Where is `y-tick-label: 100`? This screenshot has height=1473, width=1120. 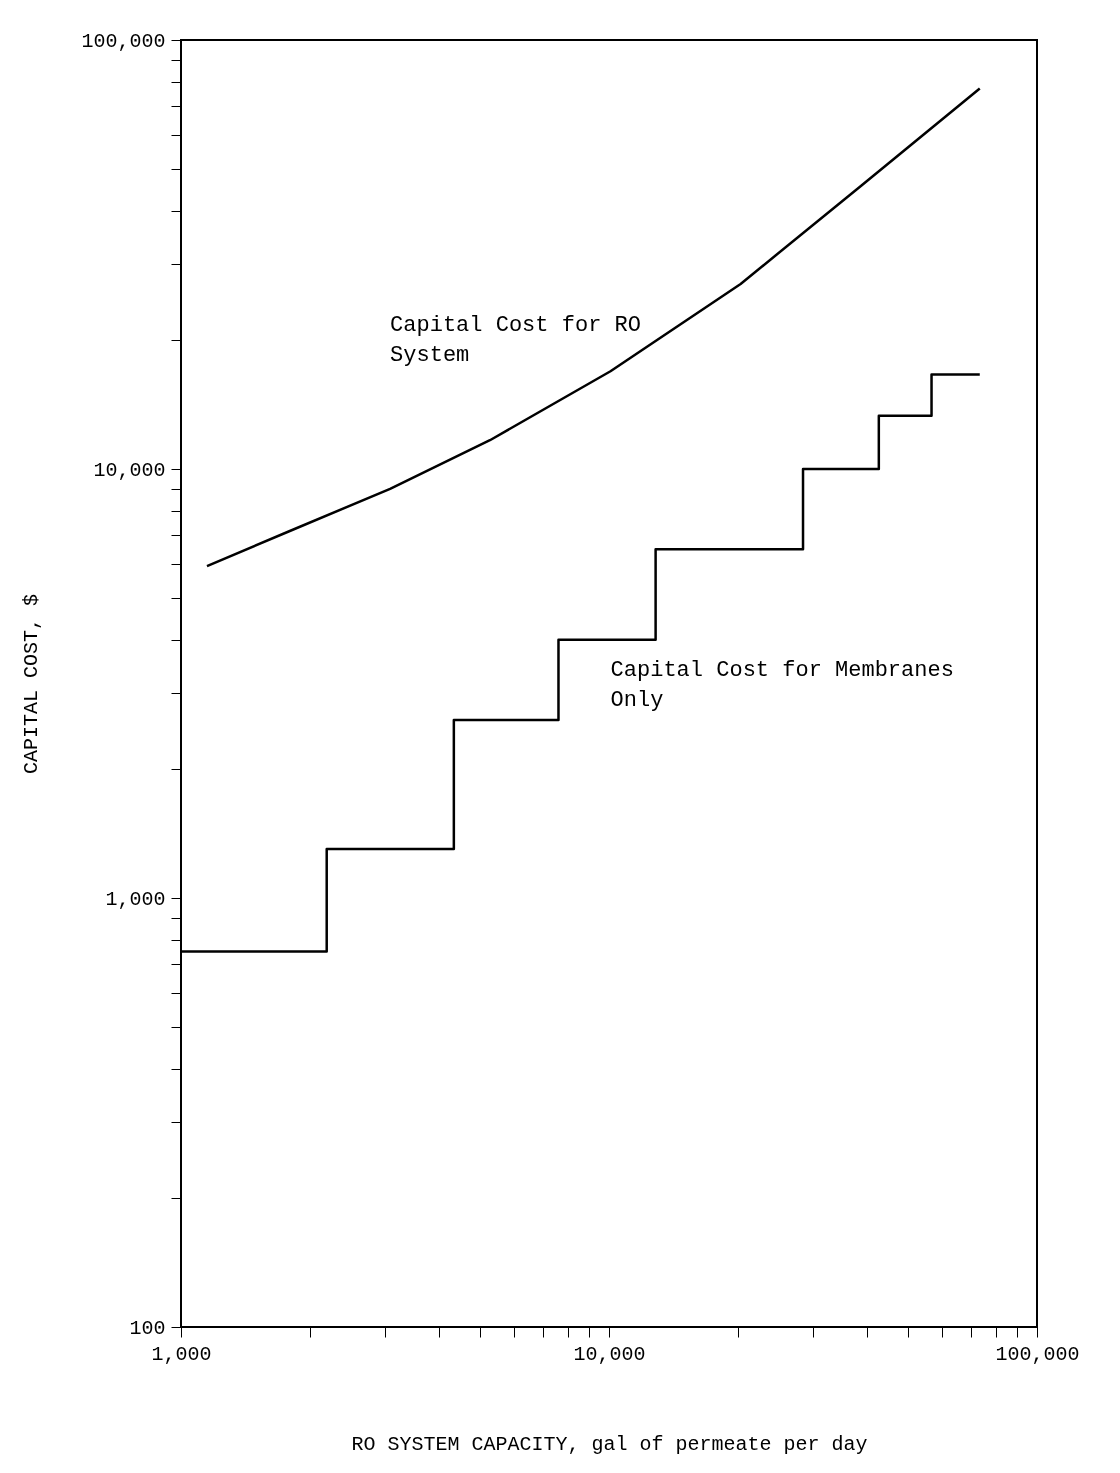 y-tick-label: 100 is located at coordinates (147, 1328).